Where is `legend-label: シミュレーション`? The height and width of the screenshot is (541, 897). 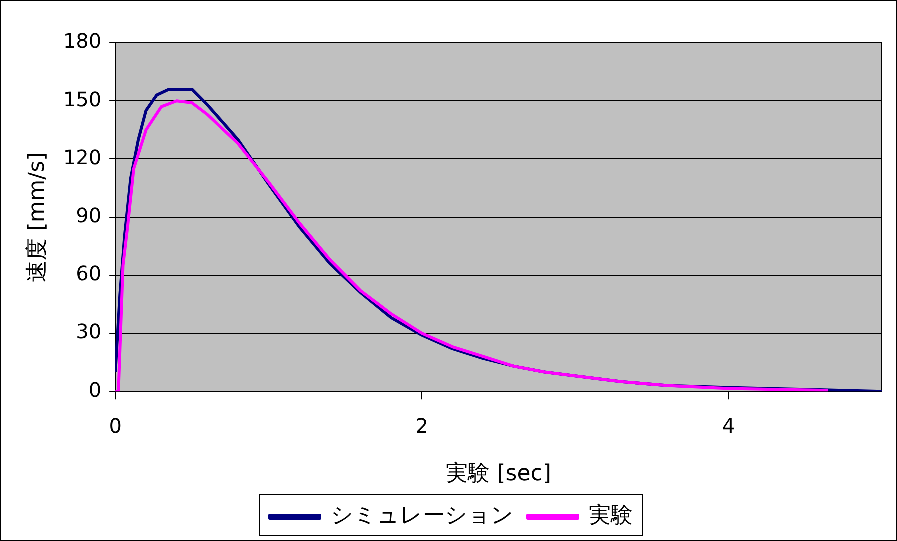
legend-label: シミュレーション is located at coordinates (422, 516).